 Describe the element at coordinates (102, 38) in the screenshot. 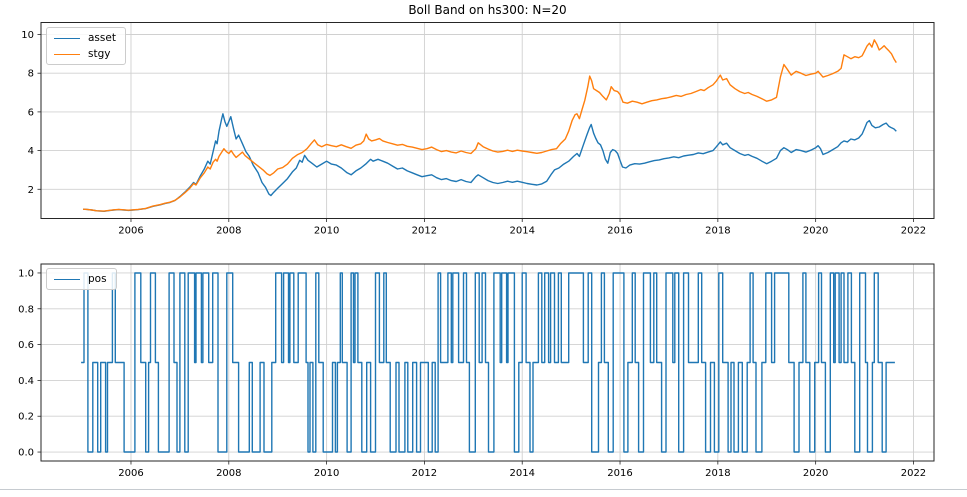

I see `legend-label-asset: asset` at that location.